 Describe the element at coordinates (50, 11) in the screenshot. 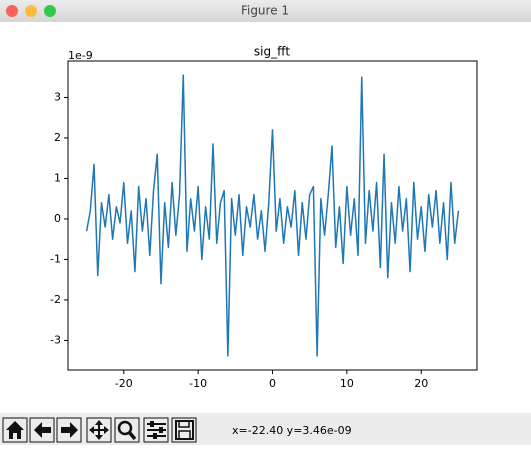

I see `zoom-button` at that location.